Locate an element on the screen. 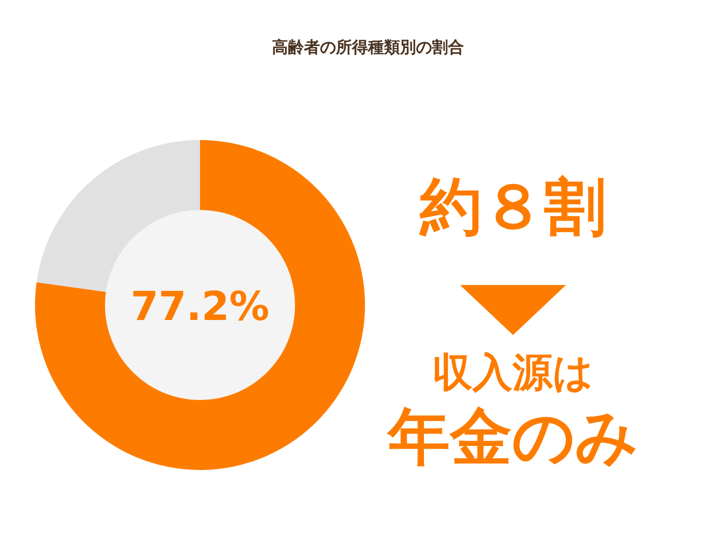  text: 77.2% is located at coordinates (200, 307).